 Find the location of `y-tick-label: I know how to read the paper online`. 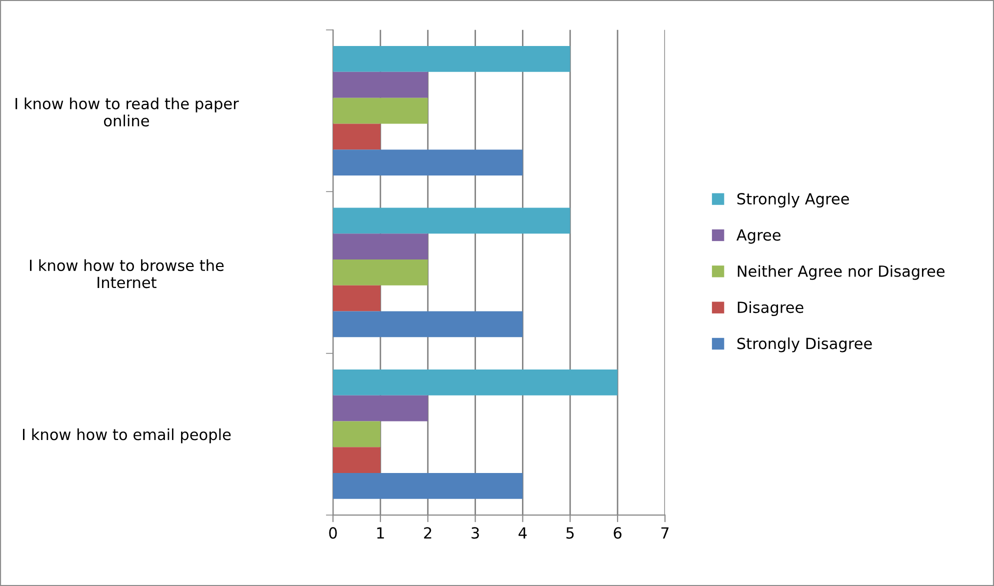

y-tick-label: I know how to read the paper online is located at coordinates (127, 112).